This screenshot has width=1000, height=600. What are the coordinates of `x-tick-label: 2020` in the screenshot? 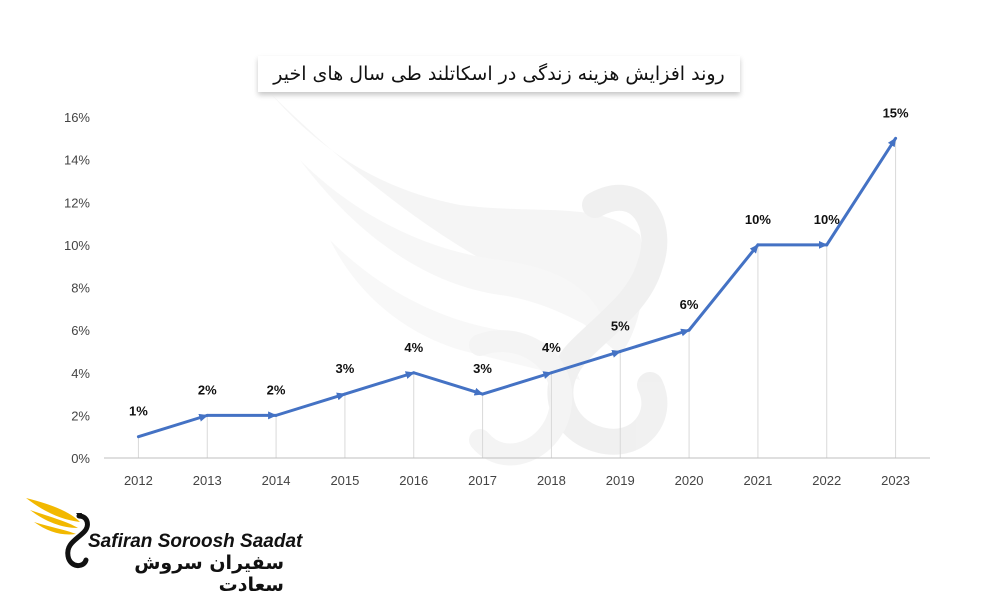 It's located at (689, 480).